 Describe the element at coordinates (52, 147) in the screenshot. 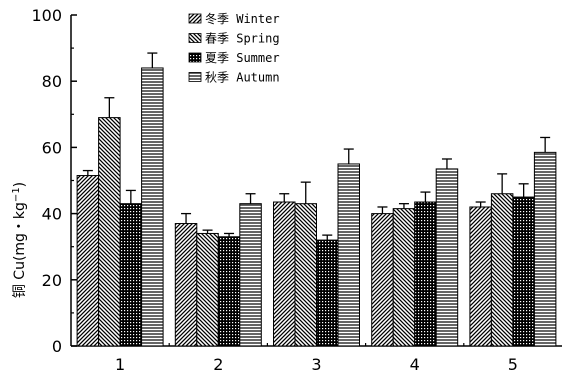

I see `y-tick-label: 60` at that location.